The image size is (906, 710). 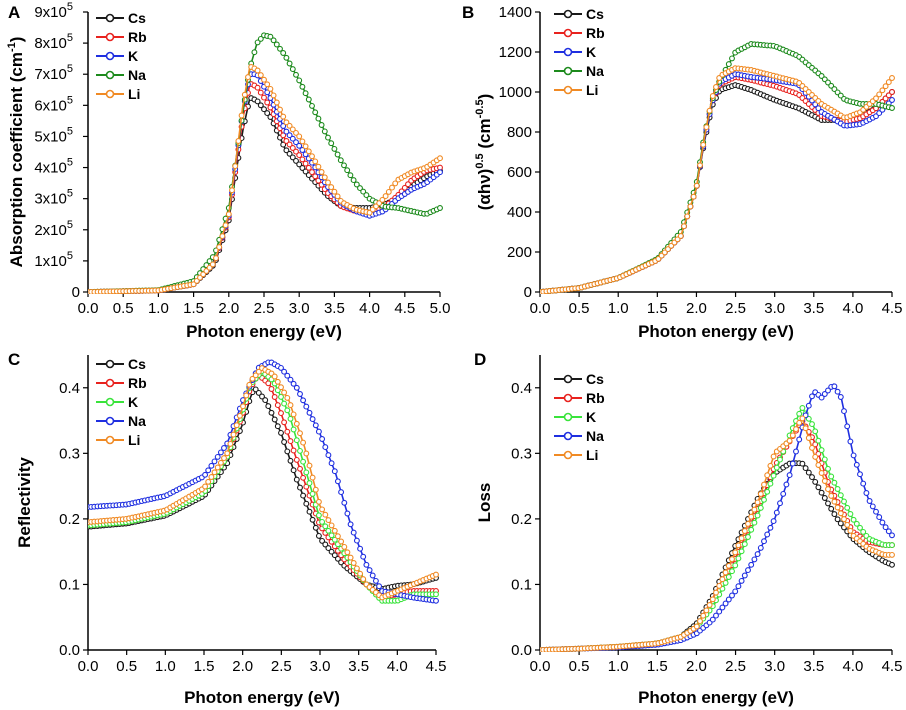 I want to click on y-axis-label: Reflectivity, so click(x=24, y=502).